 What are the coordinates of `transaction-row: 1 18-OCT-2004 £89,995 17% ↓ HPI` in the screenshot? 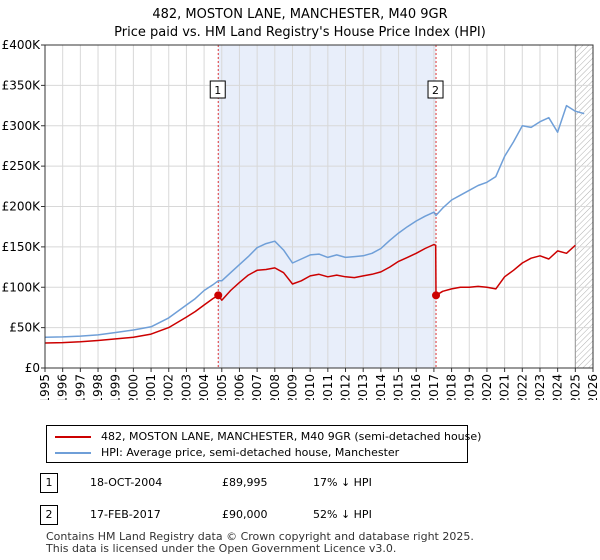 It's located at (300, 483).